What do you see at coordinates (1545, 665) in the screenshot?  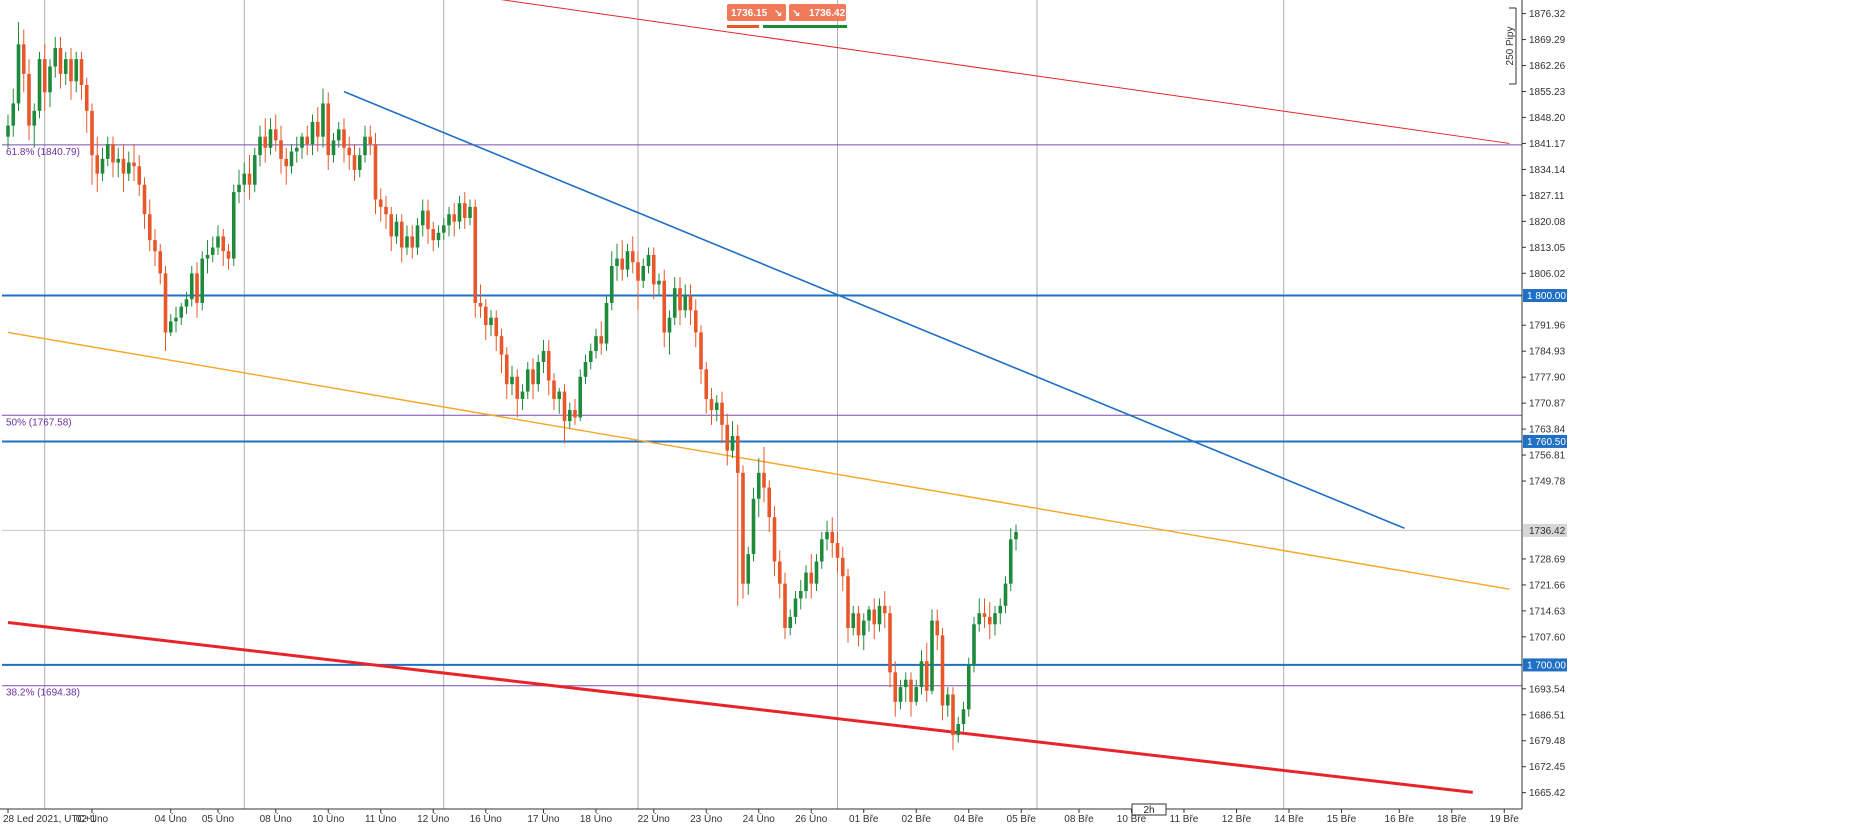 I see `level-tag` at bounding box center [1545, 665].